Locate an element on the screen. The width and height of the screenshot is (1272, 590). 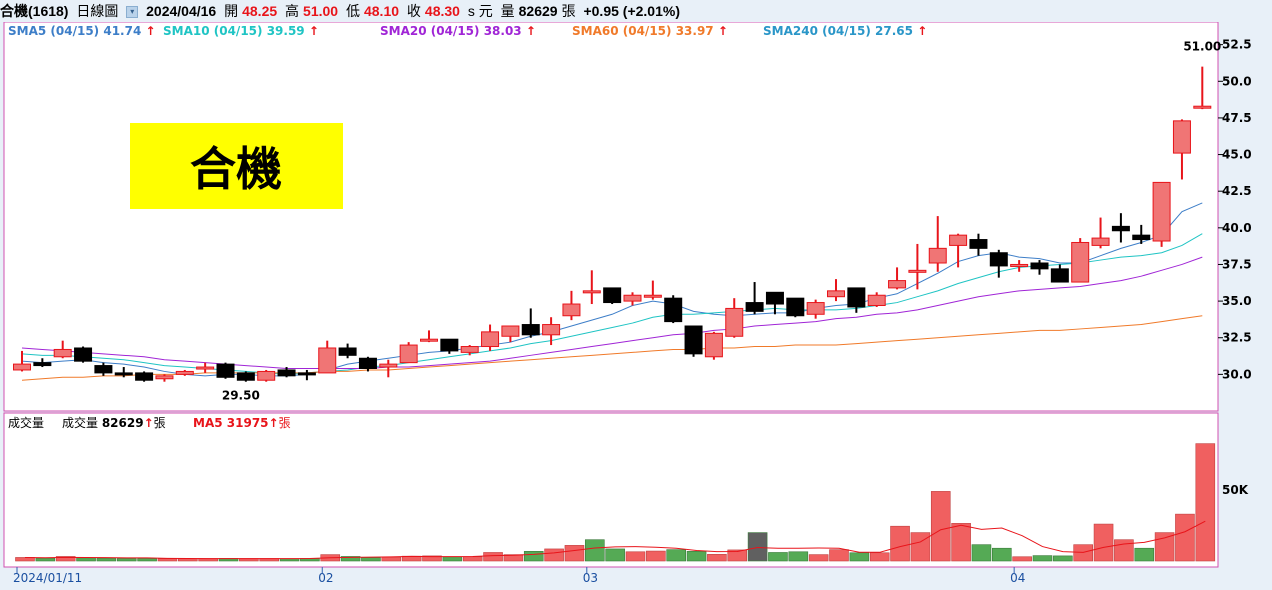
price-tick-label: 35.0 is located at coordinates (1237, 301).